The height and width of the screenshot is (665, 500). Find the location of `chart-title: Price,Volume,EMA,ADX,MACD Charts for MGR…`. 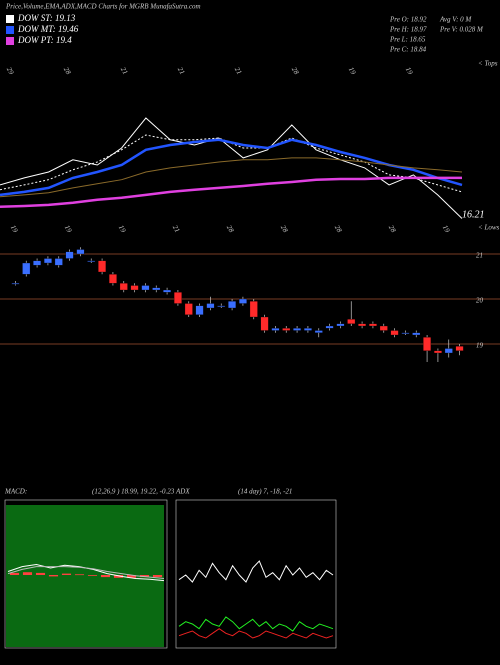

chart-title: Price,Volume,EMA,ADX,MACD Charts for MGR… is located at coordinates (103, 7).